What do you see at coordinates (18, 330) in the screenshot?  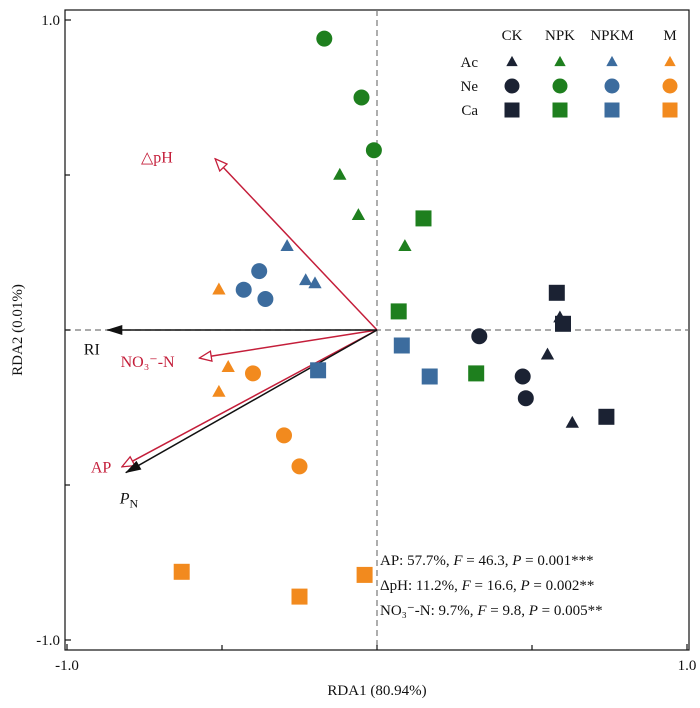 I see `y-axis-title: RDA2 (0.01%)` at bounding box center [18, 330].